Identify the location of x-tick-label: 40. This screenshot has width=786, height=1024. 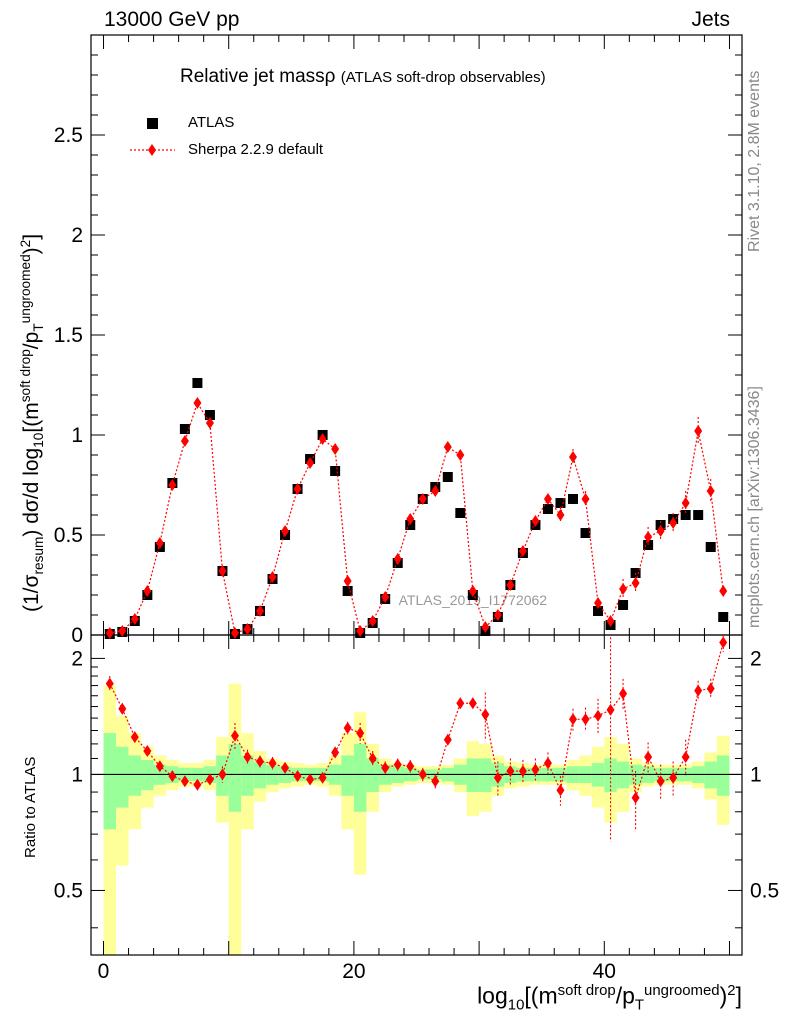
(604, 971).